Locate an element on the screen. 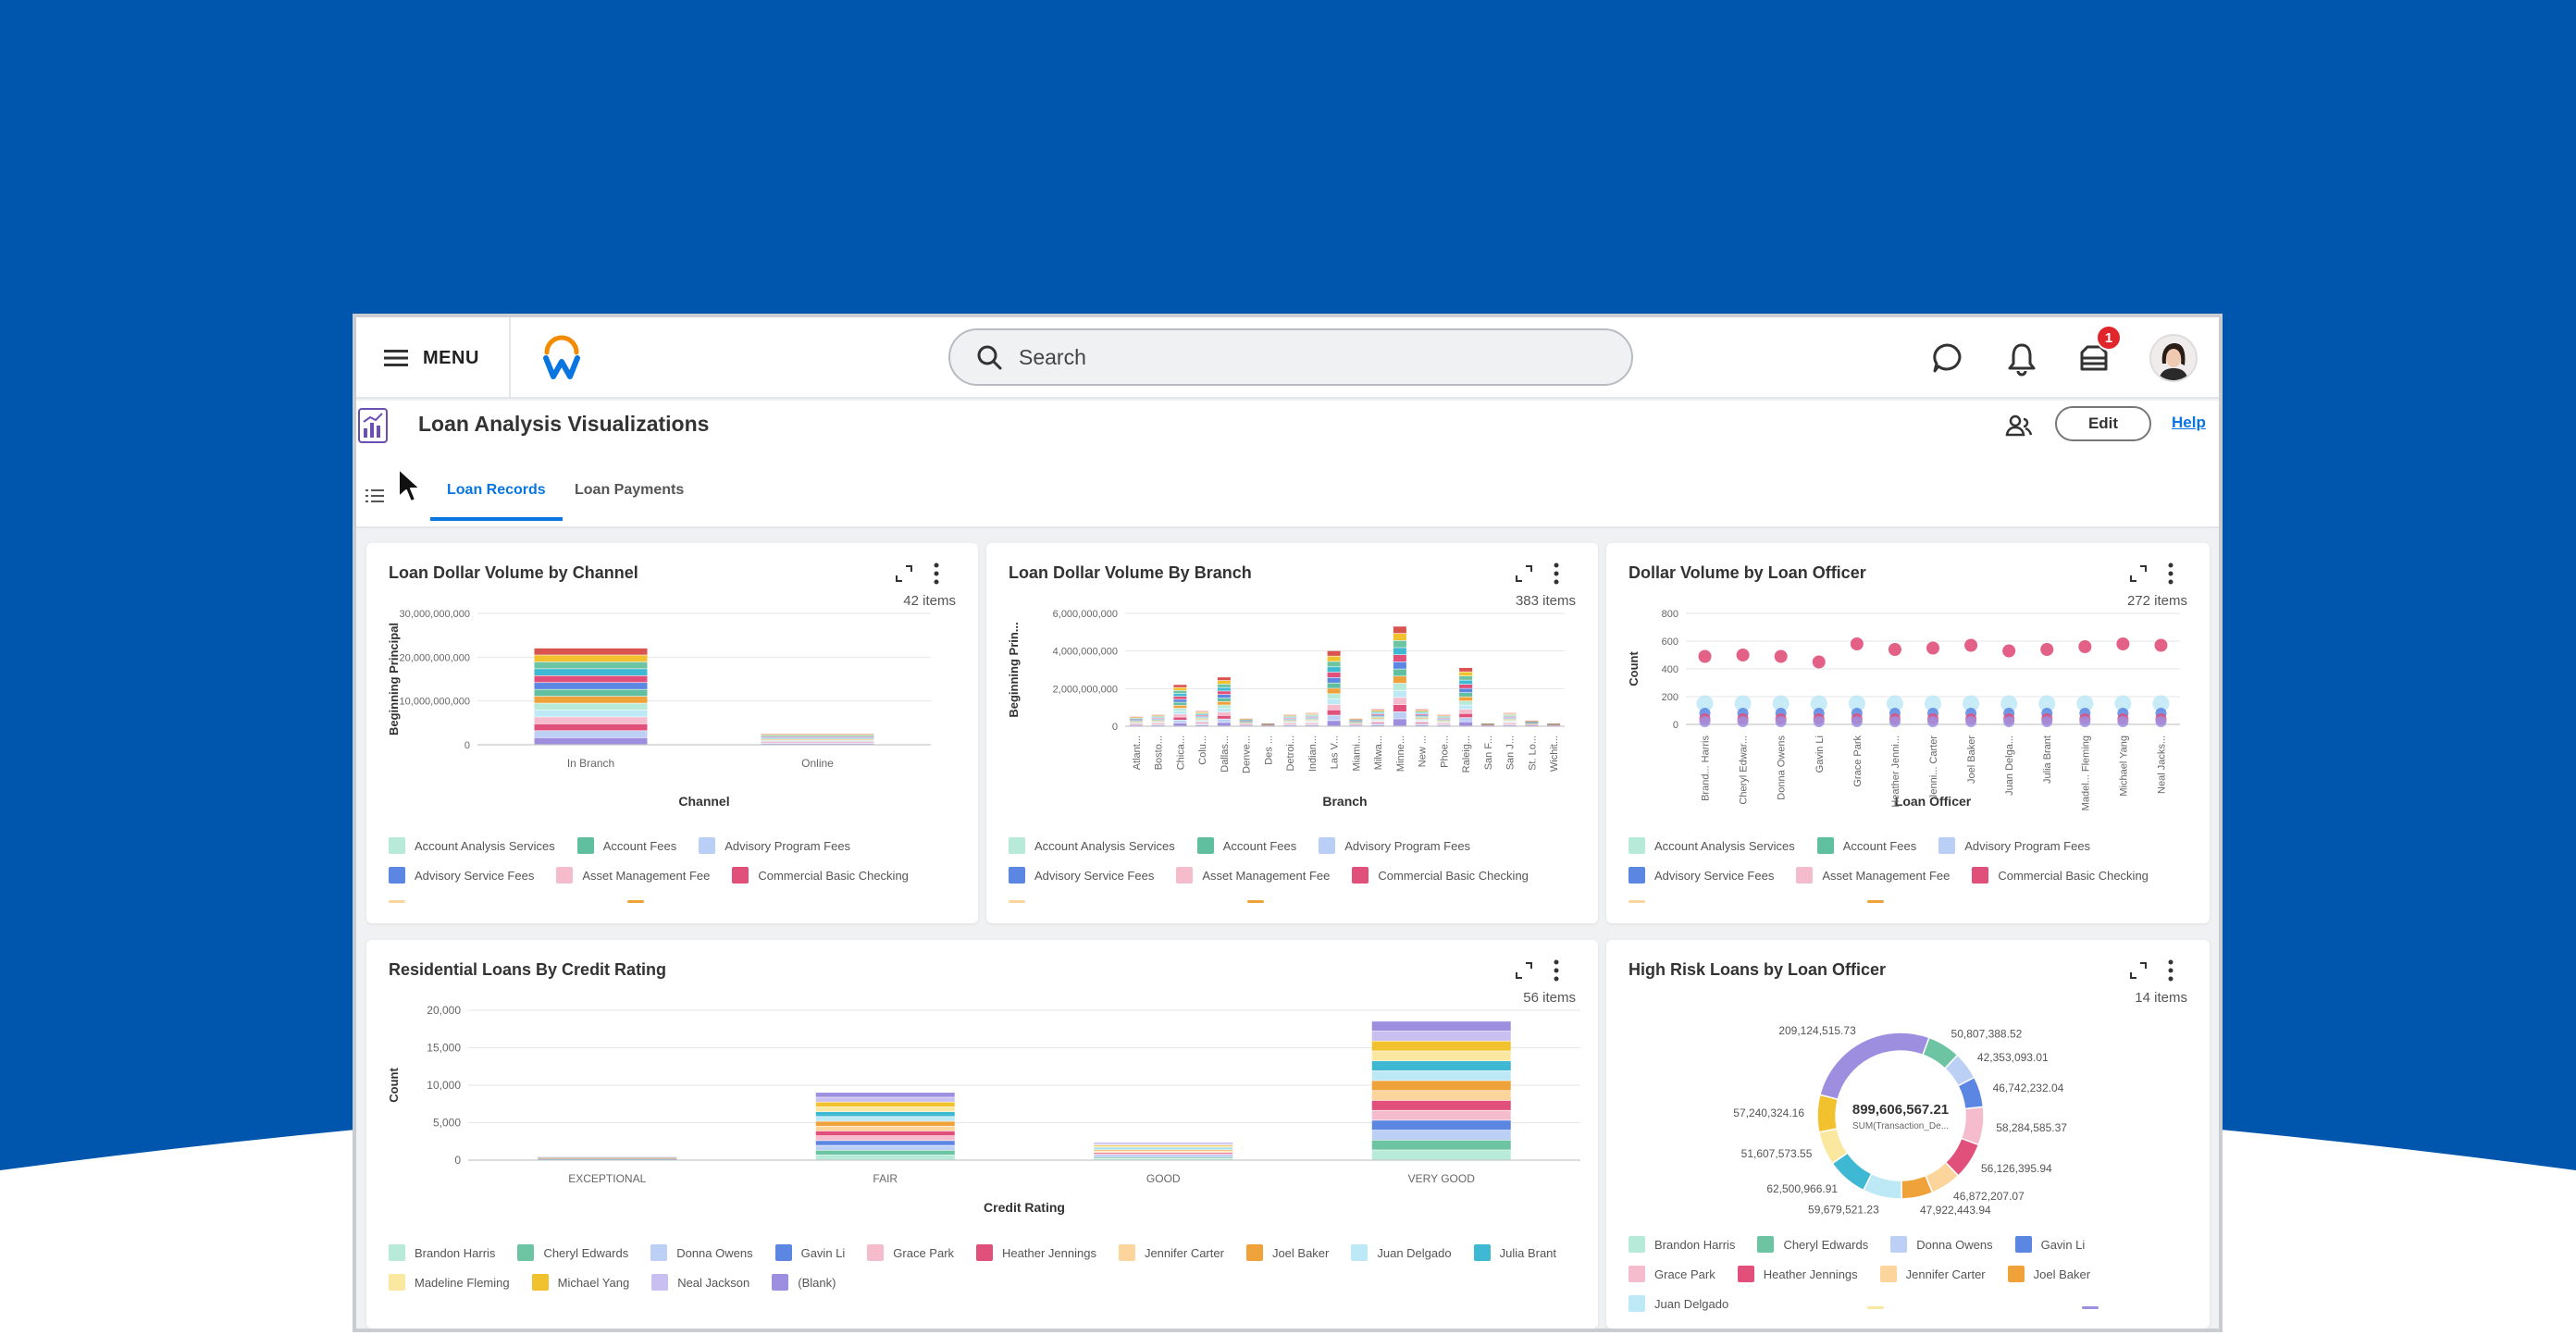 The height and width of the screenshot is (1335, 2576). x-tick-label: Julia Brant is located at coordinates (2048, 759).